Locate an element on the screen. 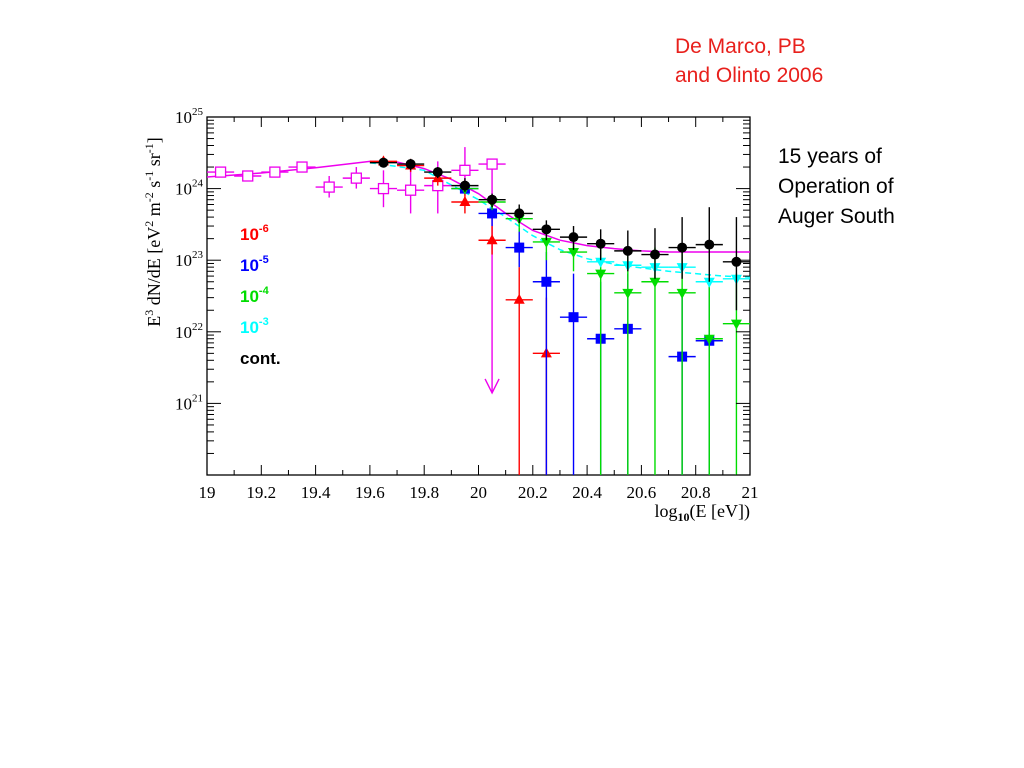 The height and width of the screenshot is (768, 1024). x-axis-title: log10(E [eV]) is located at coordinates (702, 512).